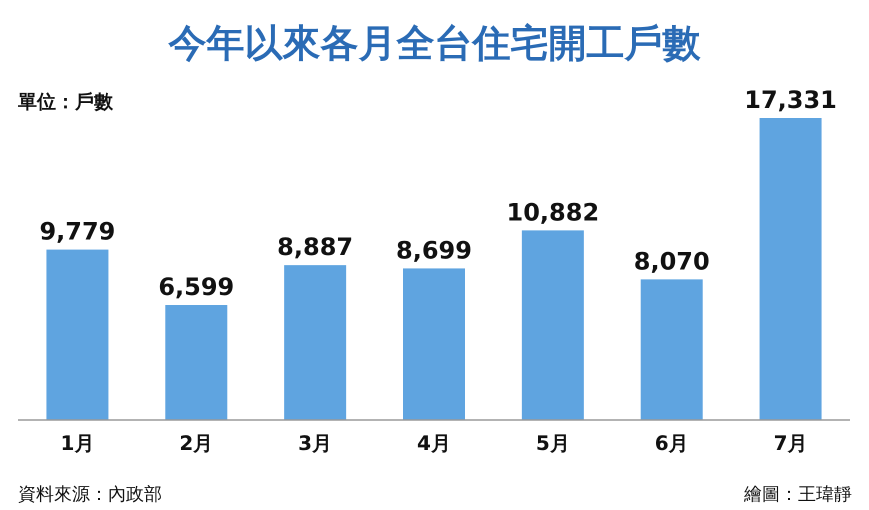  What do you see at coordinates (315, 247) in the screenshot?
I see `data-label: 8,887` at bounding box center [315, 247].